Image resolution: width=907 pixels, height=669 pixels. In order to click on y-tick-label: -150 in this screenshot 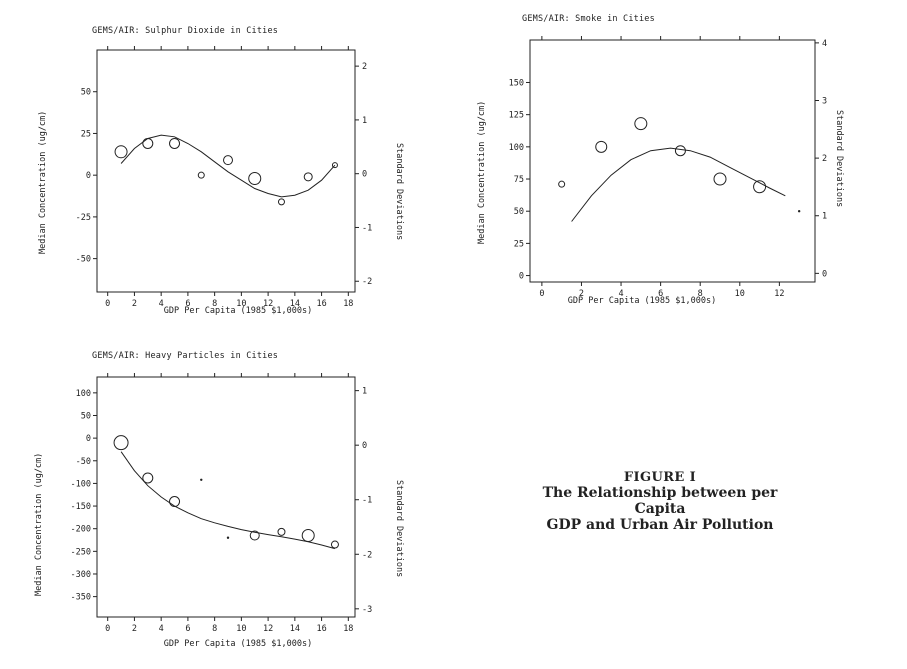, I will do `click(81, 507)`.